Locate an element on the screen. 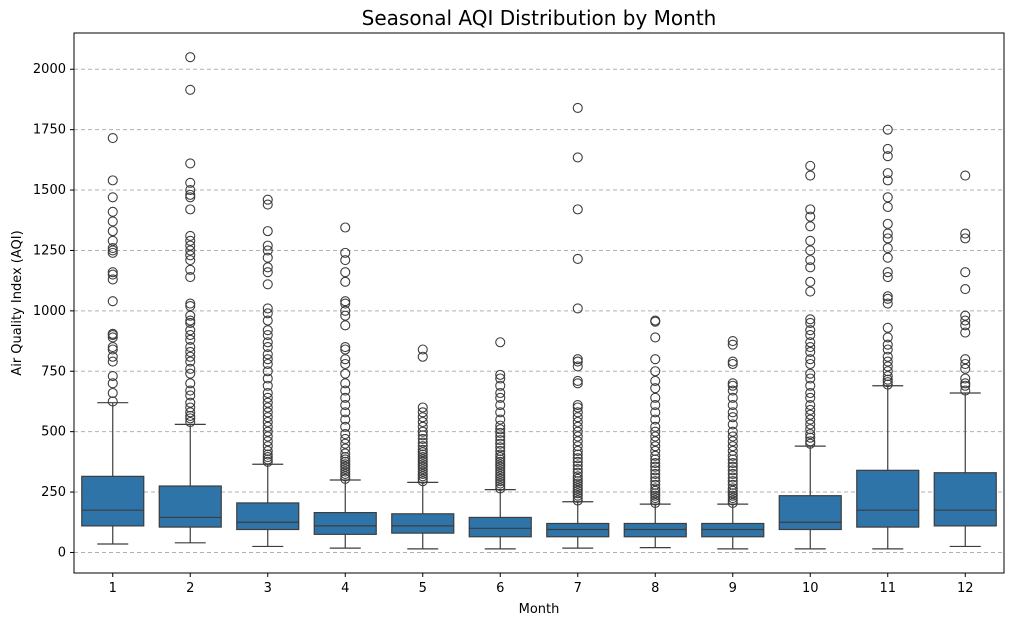 This screenshot has width=1014, height=626. y-tick-label: 250 is located at coordinates (53, 492).